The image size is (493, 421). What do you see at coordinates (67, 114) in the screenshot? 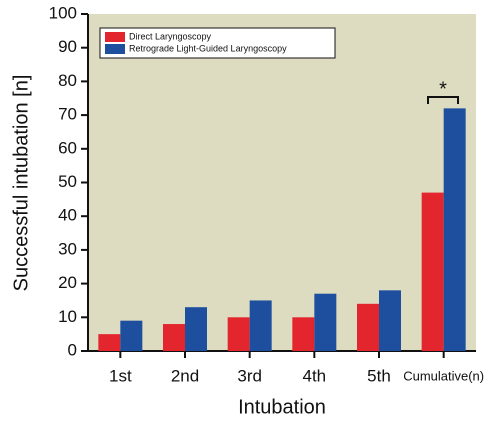
I see `y-tick-label: 70` at bounding box center [67, 114].